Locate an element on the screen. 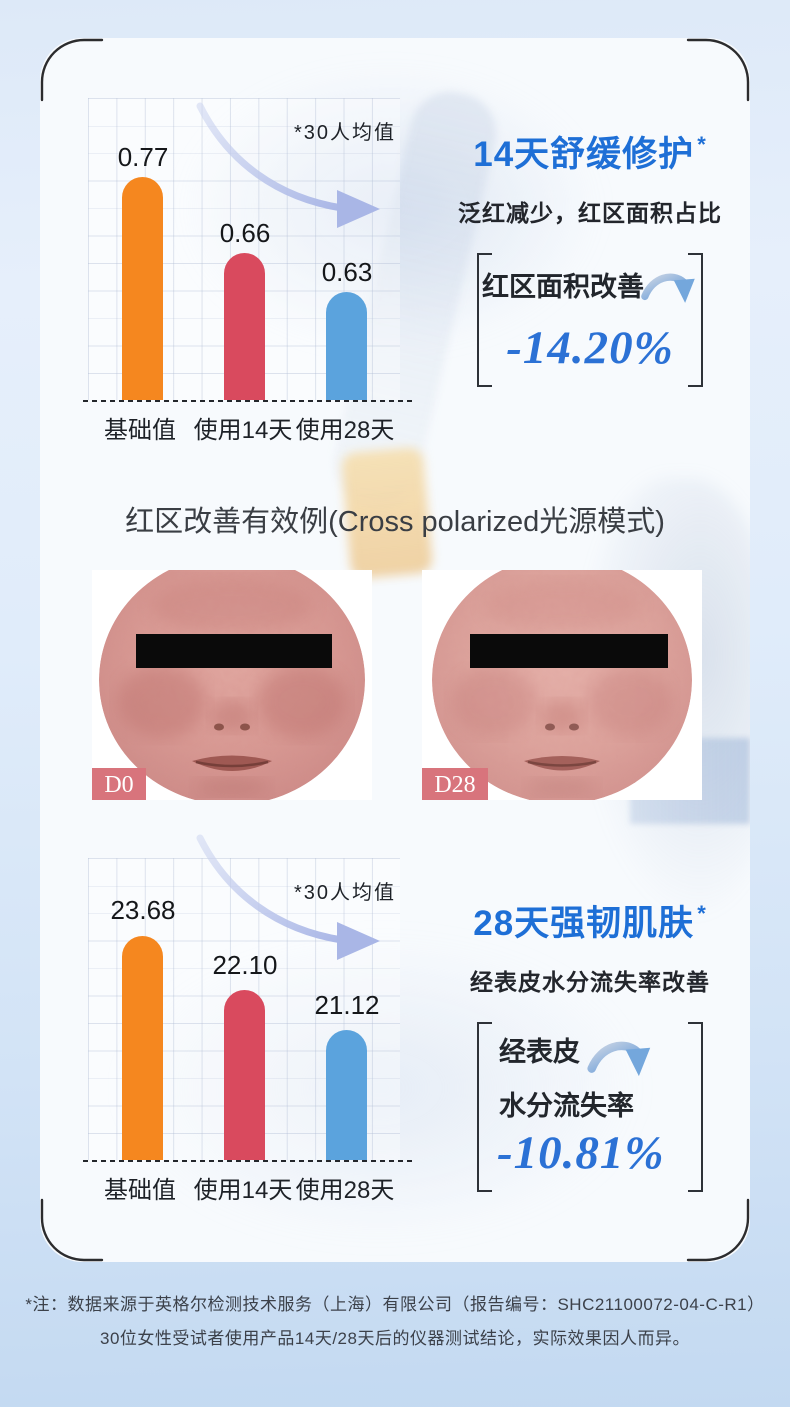 This screenshot has height=1407, width=790. bracket-left-decoration is located at coordinates (484, 1107).